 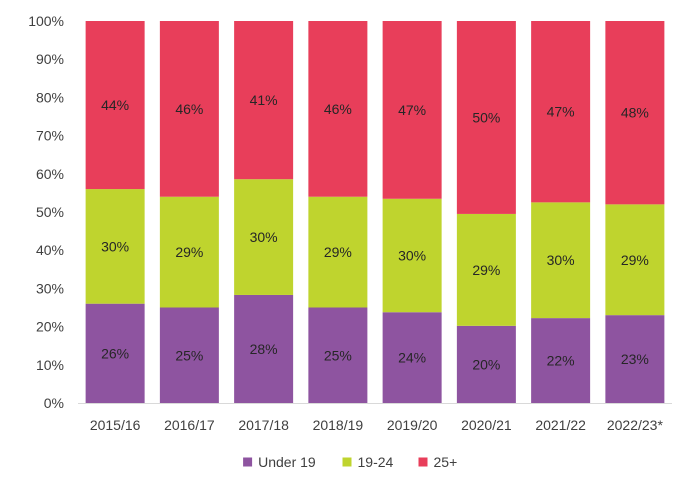 What do you see at coordinates (412, 425) in the screenshot?
I see `x-tick-label: 2019/20` at bounding box center [412, 425].